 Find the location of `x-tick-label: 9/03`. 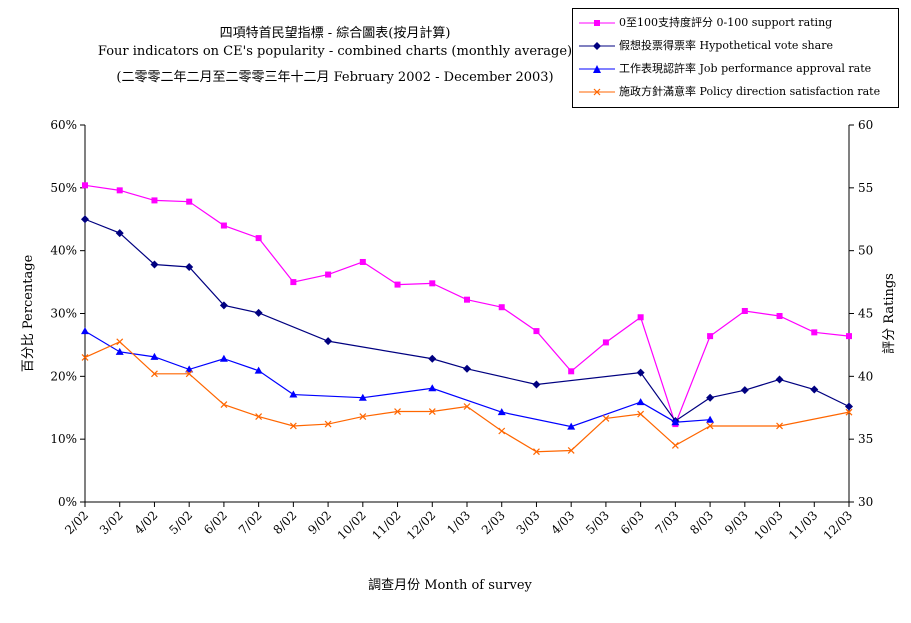

x-tick-label: 9/03 is located at coordinates (736, 522).